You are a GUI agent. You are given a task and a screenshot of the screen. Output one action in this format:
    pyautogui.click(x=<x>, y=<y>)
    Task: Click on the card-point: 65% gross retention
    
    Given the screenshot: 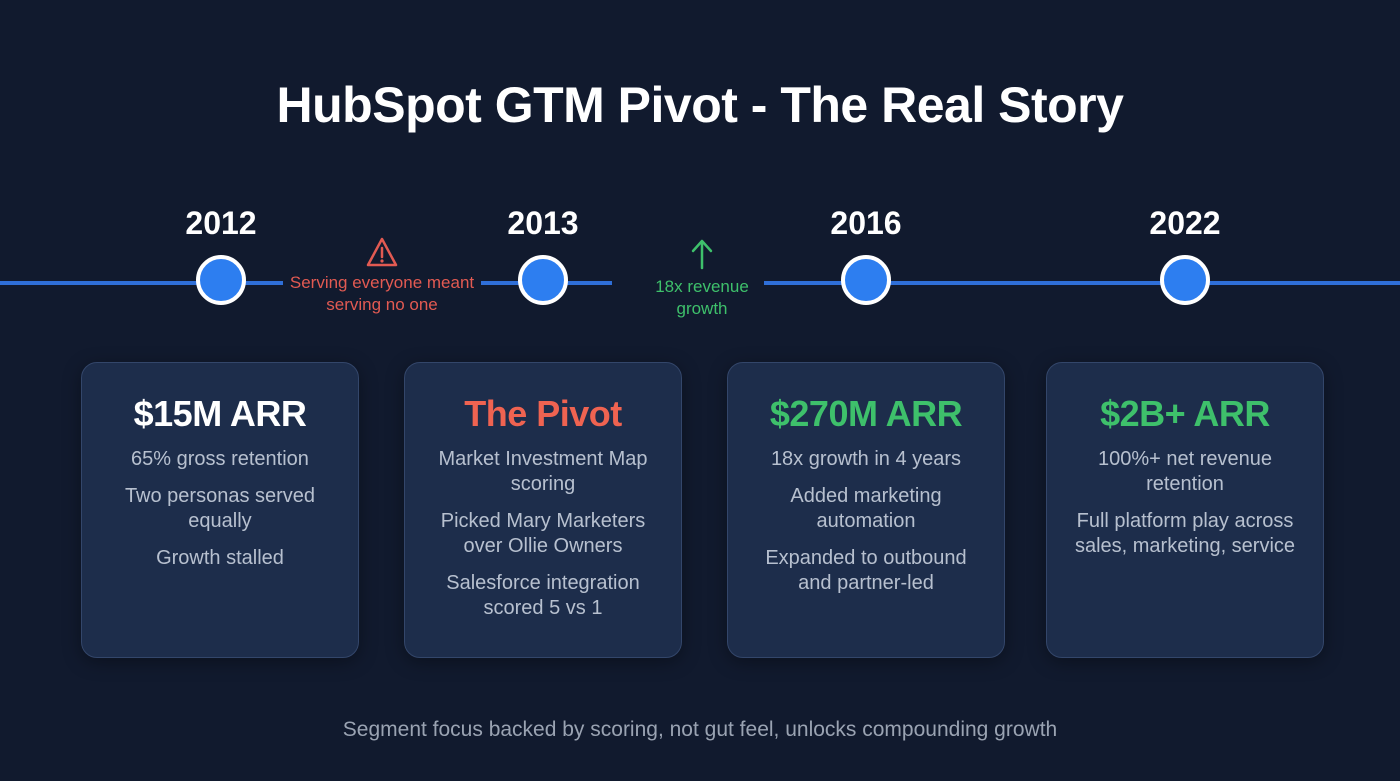 What is the action you would take?
    pyautogui.click(x=220, y=459)
    